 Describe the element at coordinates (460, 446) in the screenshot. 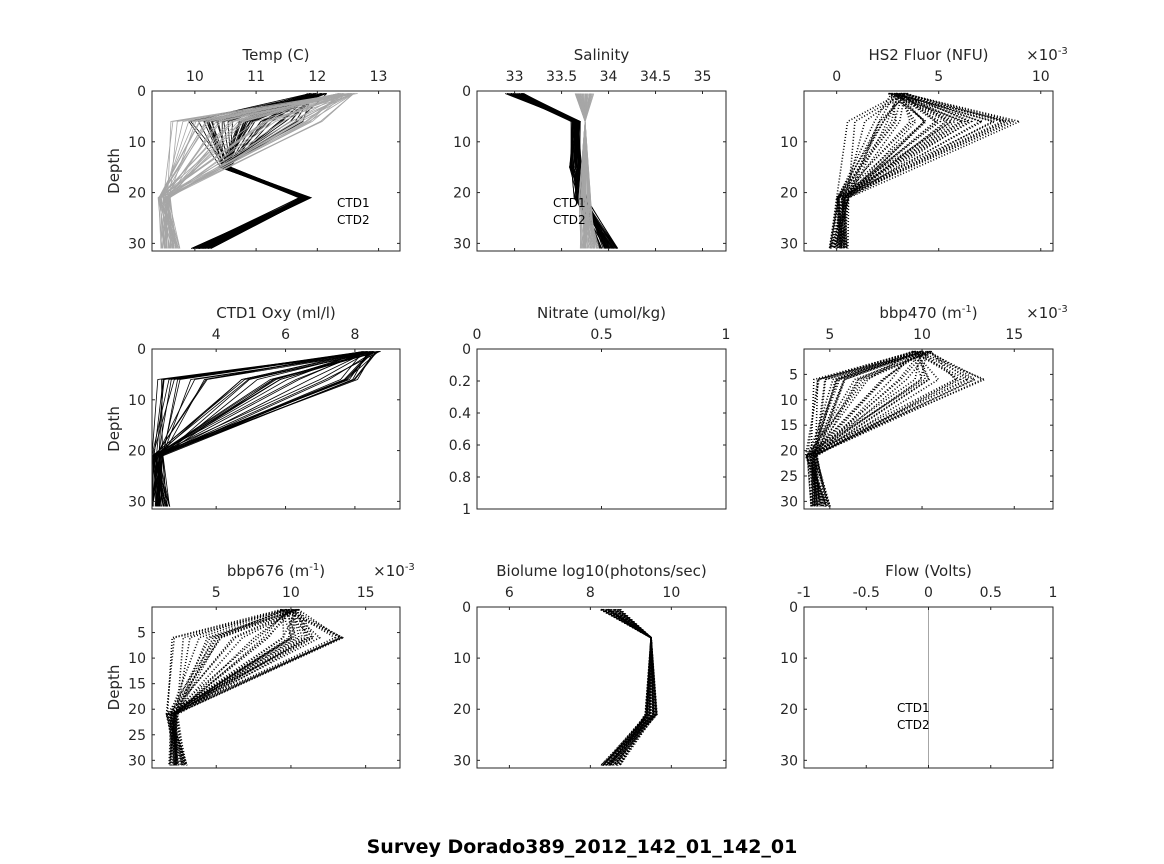

I see `y-tick-label: 0.6` at that location.